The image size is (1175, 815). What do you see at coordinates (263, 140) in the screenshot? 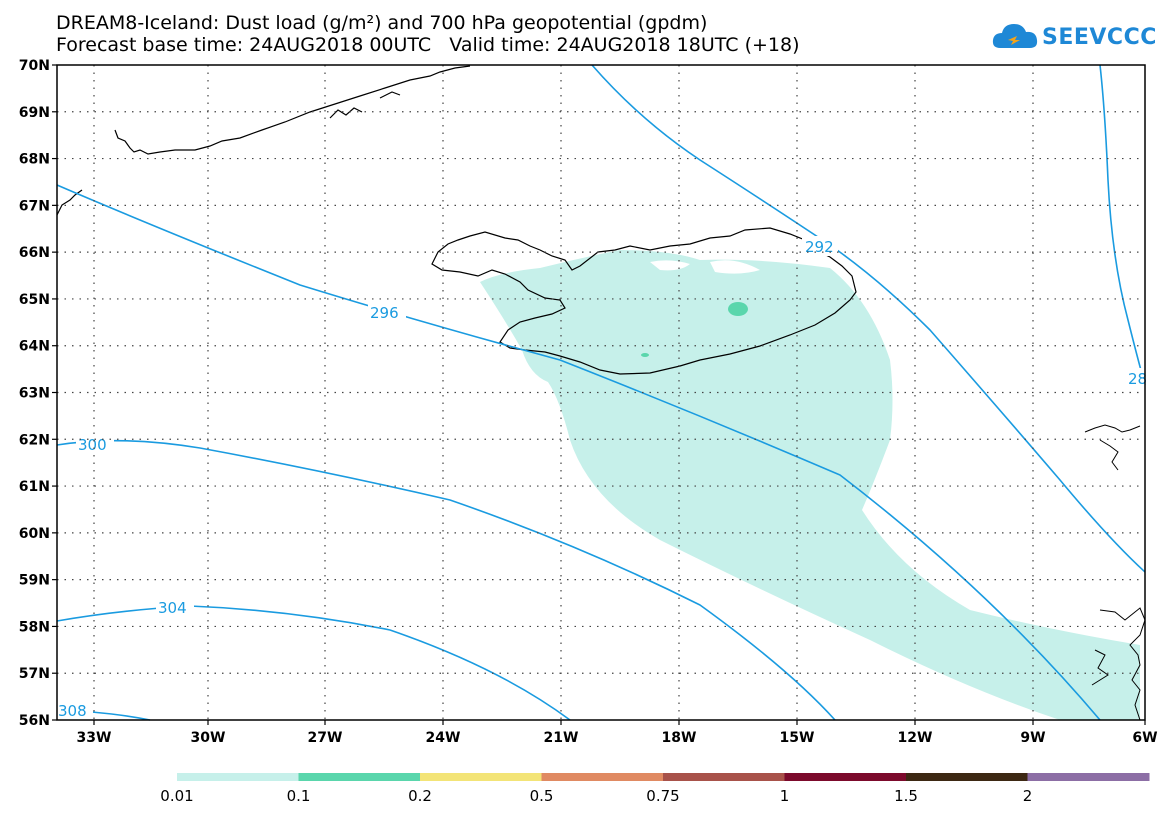
I see `greenland-coastline` at bounding box center [263, 140].